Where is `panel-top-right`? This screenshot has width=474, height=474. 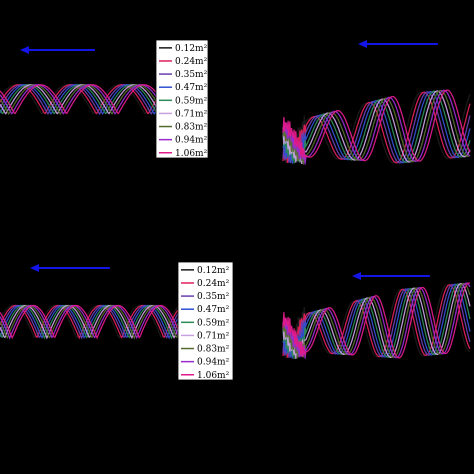
panel-top-right is located at coordinates (376, 102).